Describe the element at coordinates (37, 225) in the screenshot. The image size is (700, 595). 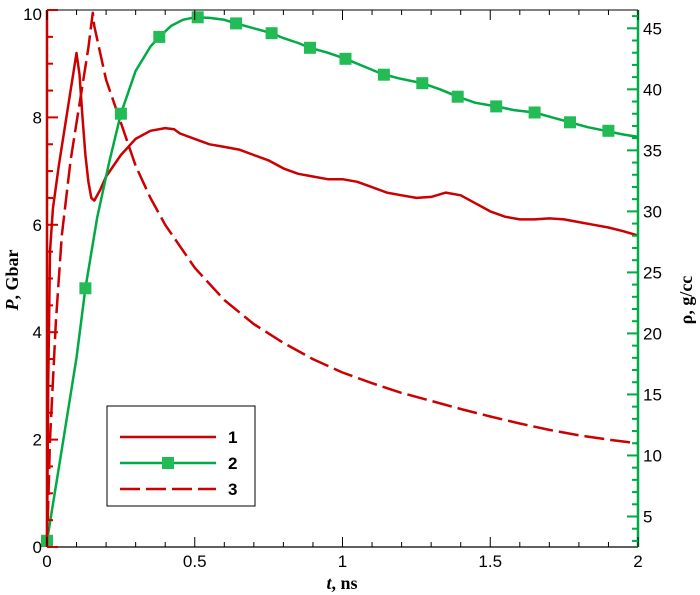
I see `y-left-tick-label: 6` at that location.